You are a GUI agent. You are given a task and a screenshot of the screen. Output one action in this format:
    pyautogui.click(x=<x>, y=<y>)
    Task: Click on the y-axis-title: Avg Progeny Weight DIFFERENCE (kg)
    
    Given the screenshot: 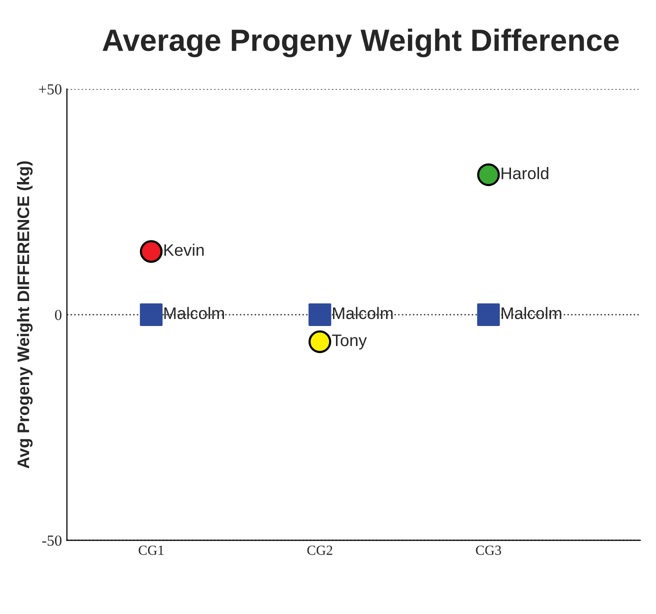 What is the action you would take?
    pyautogui.click(x=24, y=314)
    